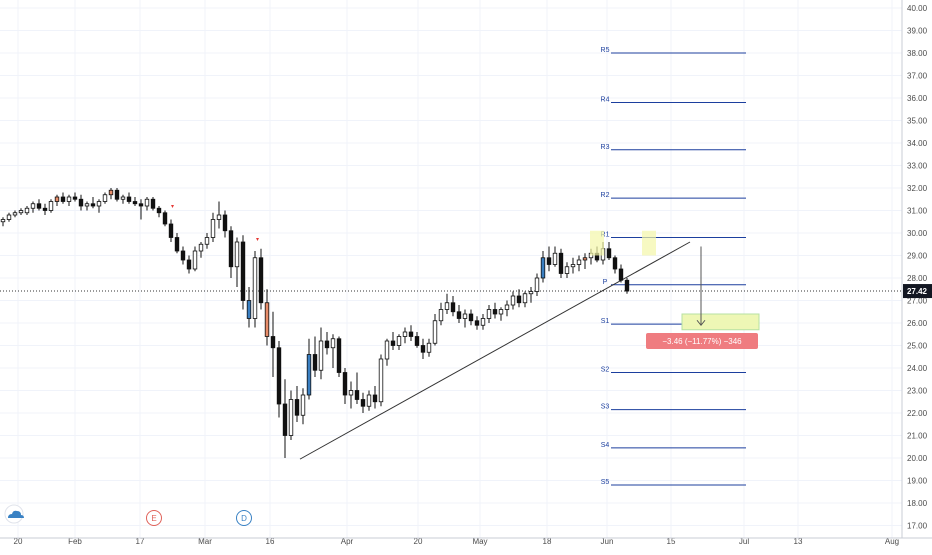 The width and height of the screenshot is (932, 555). Describe the element at coordinates (605, 100) in the screenshot. I see `pivot-label-r4: R4` at that location.